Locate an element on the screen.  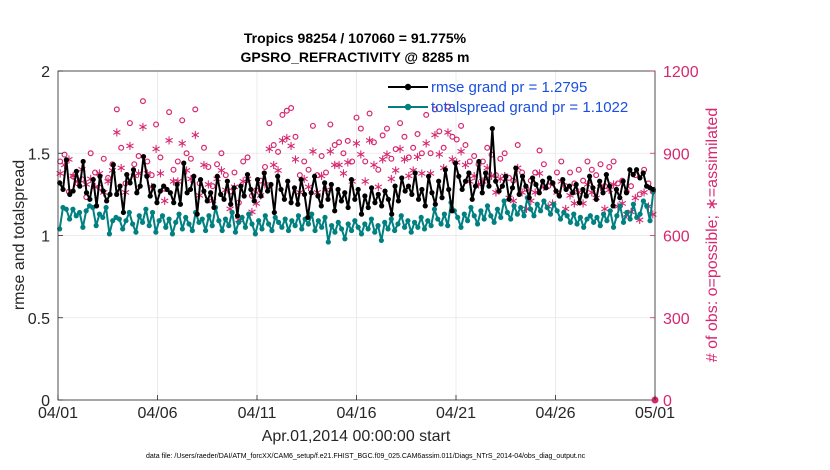
y2-tick-label: 0 is located at coordinates (667, 401).